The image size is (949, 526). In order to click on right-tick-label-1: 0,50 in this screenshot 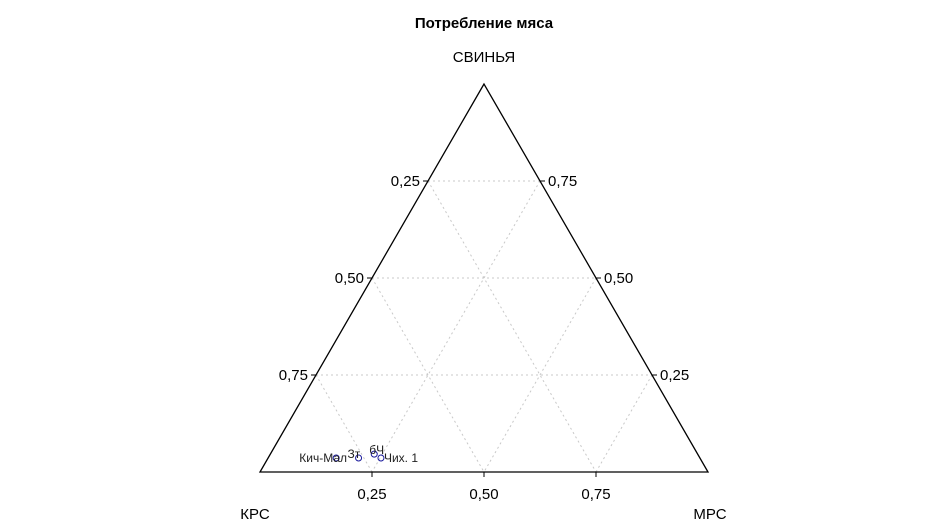, I will do `click(618, 278)`.